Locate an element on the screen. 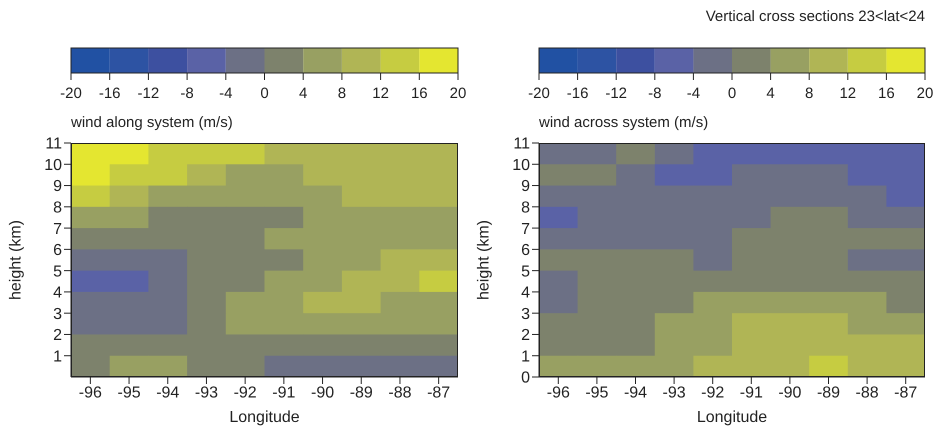 The height and width of the screenshot is (438, 935). y-tick-label: 0 is located at coordinates (525, 378).